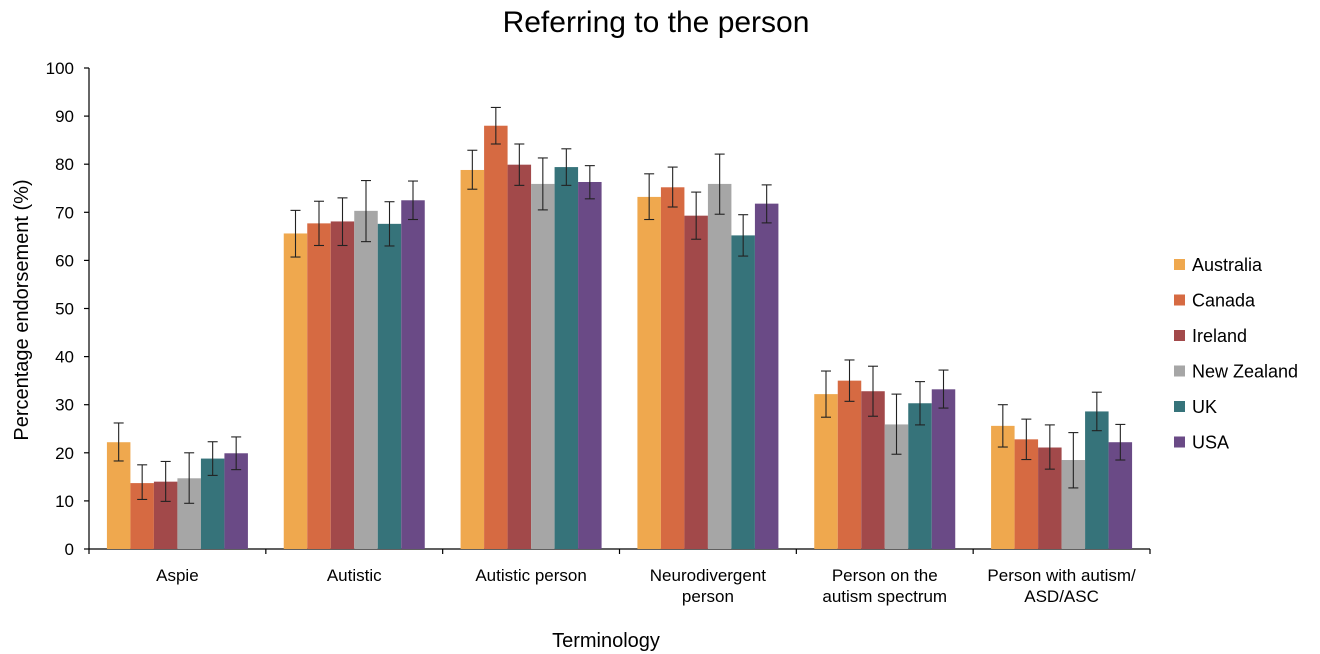  What do you see at coordinates (1061, 586) in the screenshot?
I see `category-label: Person with autism/ASD/ASC` at bounding box center [1061, 586].